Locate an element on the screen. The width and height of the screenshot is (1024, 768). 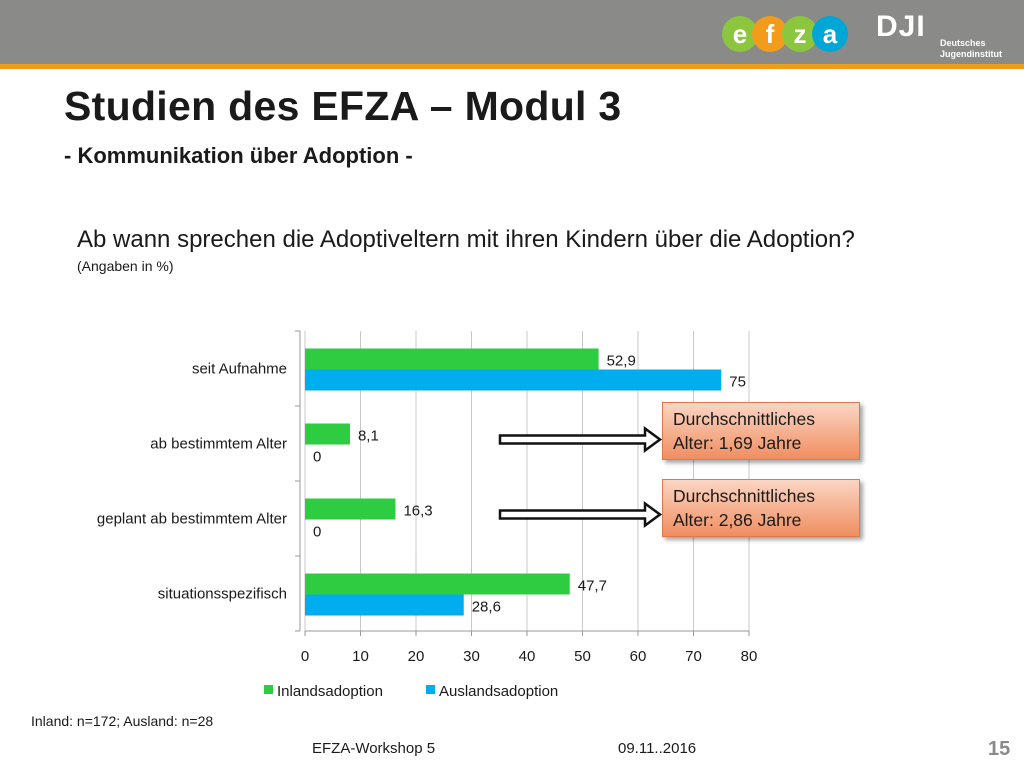
x-tick-label: 80 is located at coordinates (749, 656).